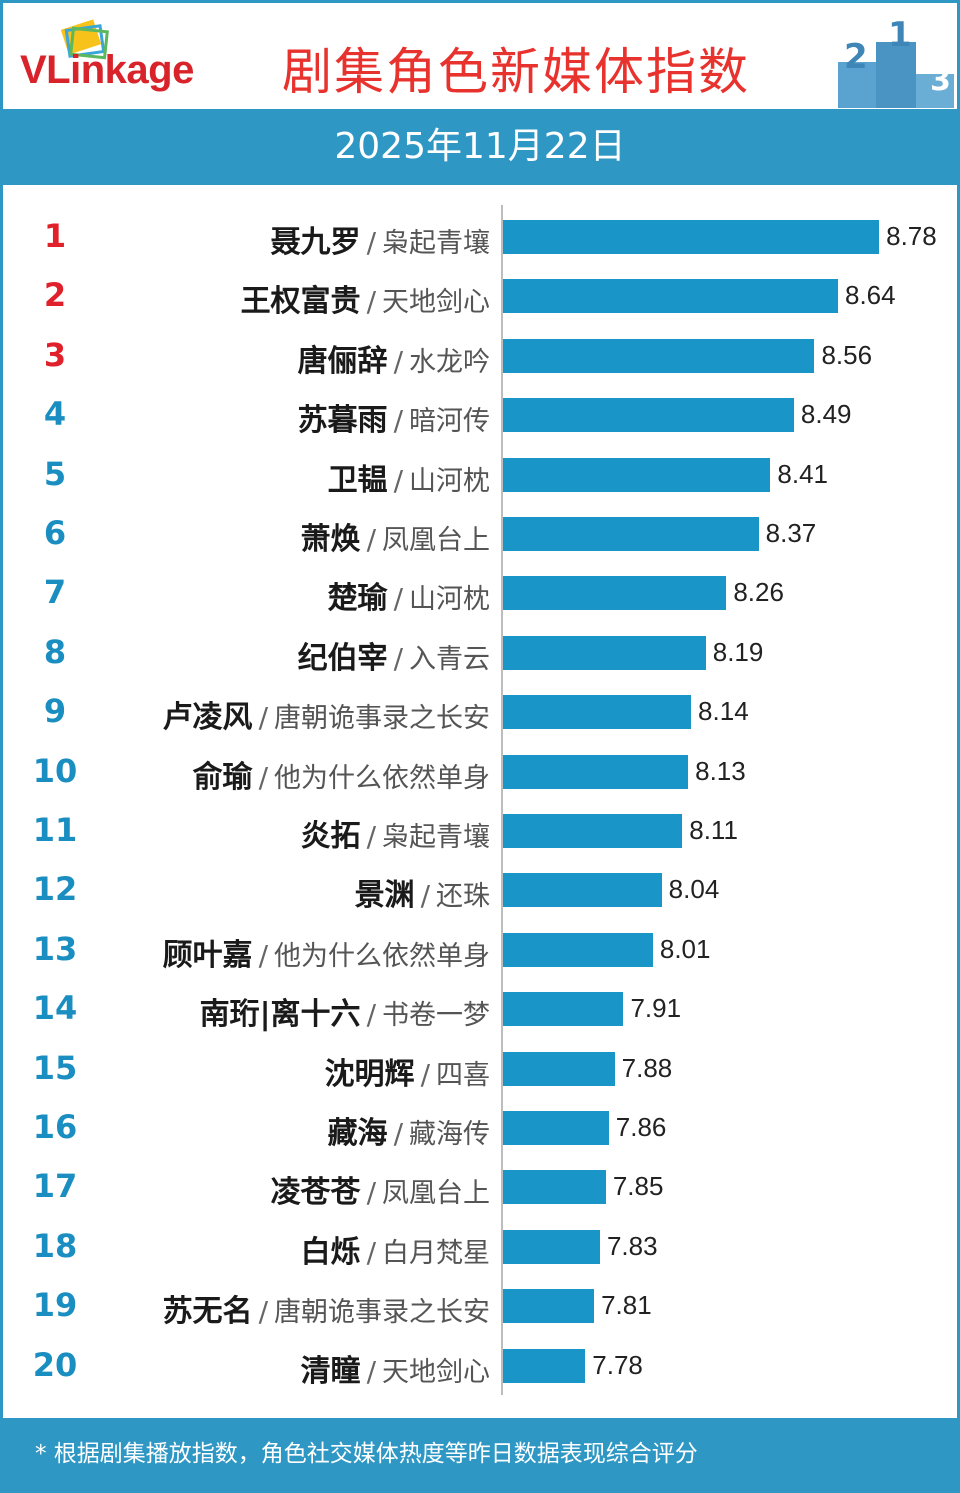 This screenshot has height=1493, width=960. Describe the element at coordinates (502, 800) in the screenshot. I see `chart-axis-line` at that location.